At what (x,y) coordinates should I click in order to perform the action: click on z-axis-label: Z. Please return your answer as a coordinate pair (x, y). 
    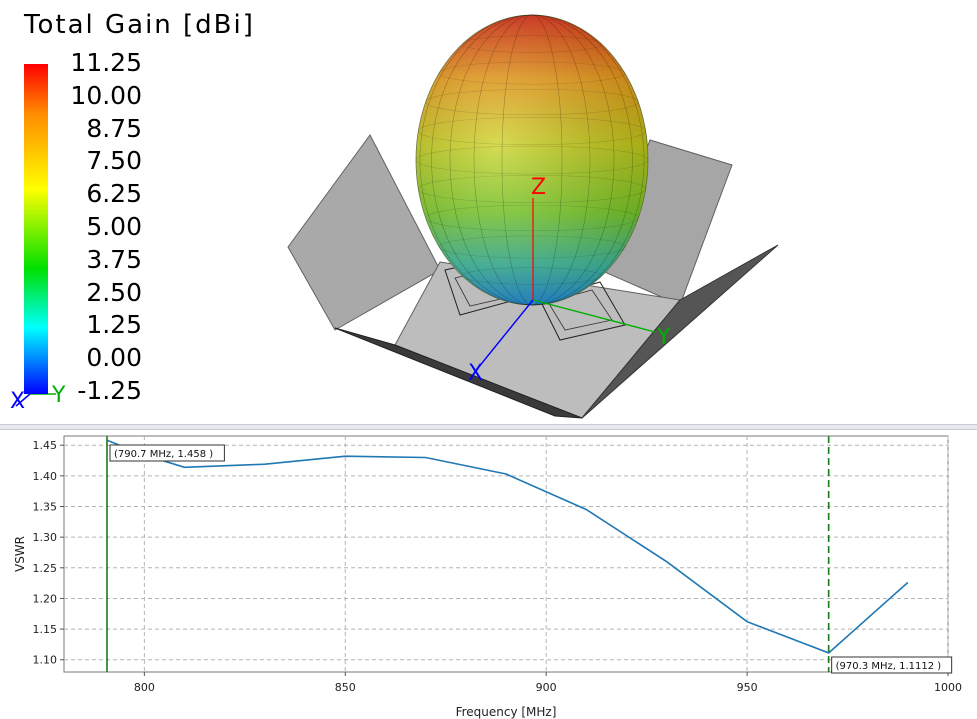
    Looking at the image, I should click on (538, 187).